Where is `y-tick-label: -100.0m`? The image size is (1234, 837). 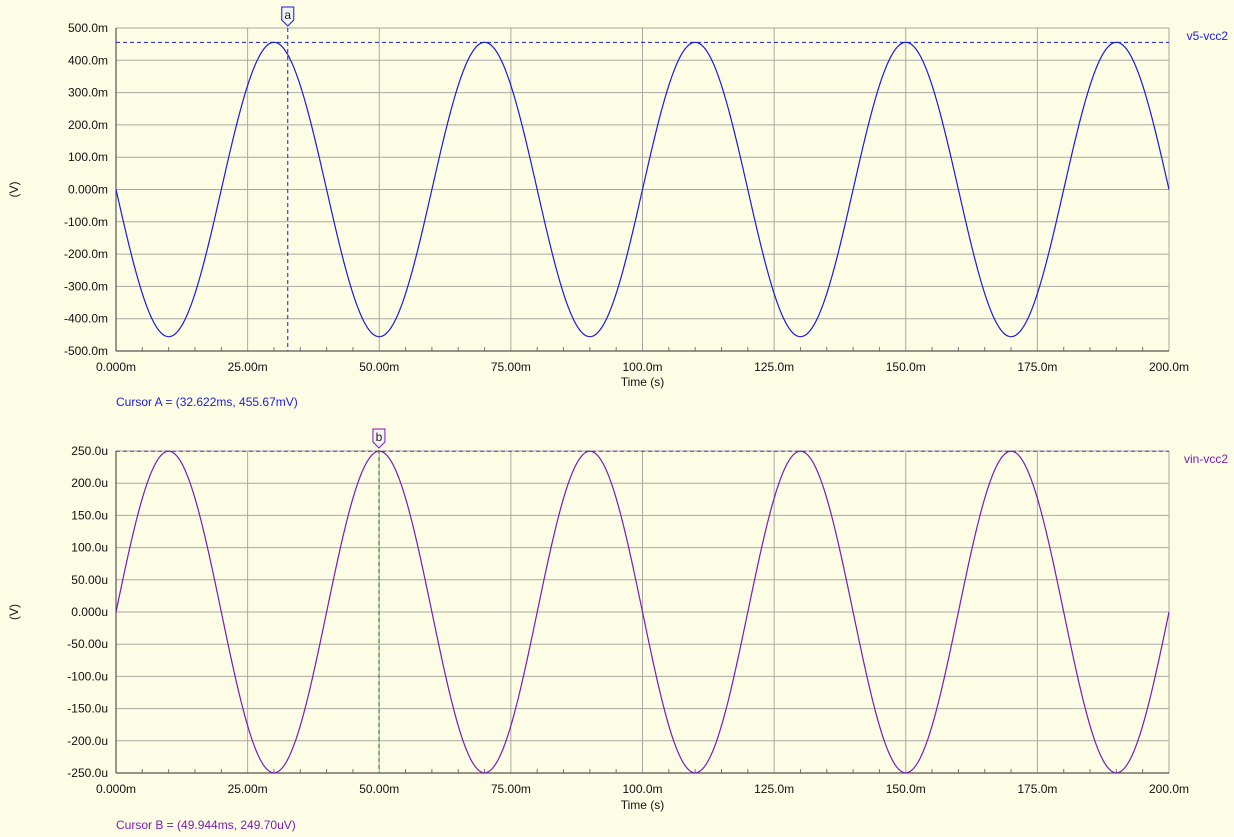
y-tick-label: -100.0m is located at coordinates (86, 222).